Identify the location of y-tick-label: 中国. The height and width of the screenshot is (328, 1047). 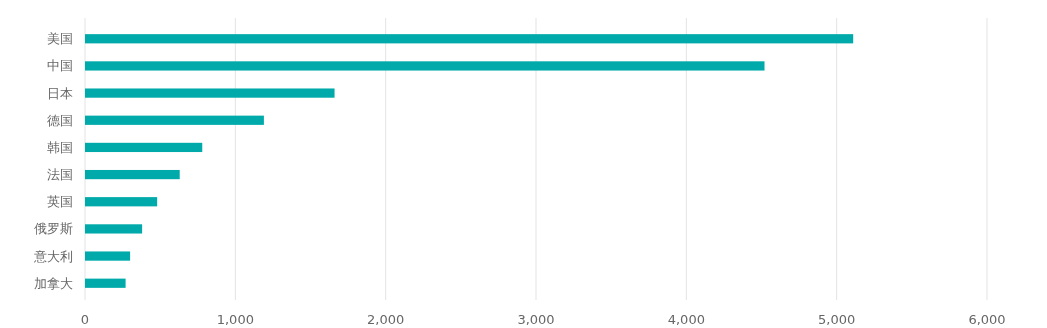
(60, 66).